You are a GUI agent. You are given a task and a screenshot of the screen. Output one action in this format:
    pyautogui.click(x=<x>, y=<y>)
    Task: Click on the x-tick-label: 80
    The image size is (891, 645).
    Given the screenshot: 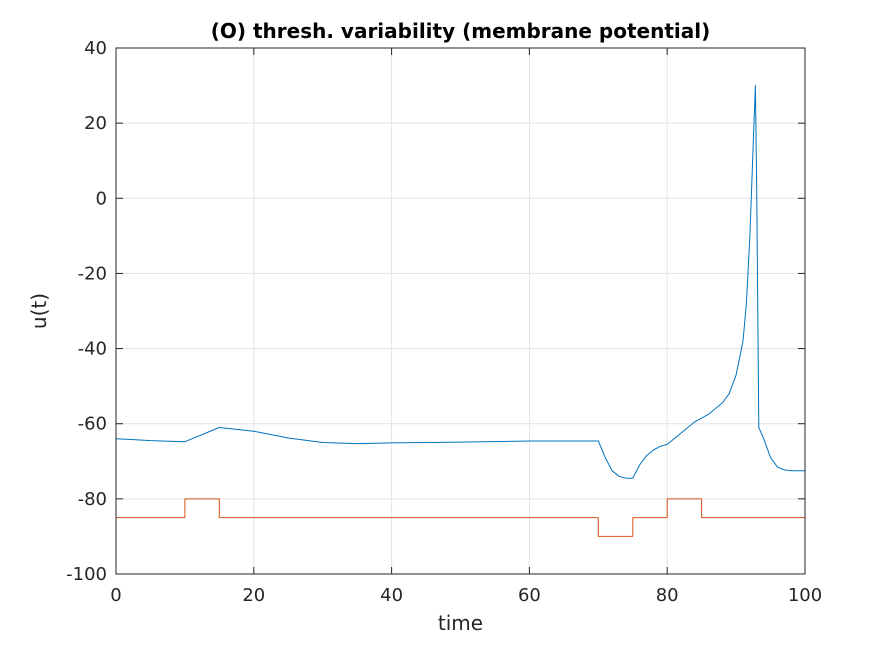 What is the action you would take?
    pyautogui.click(x=667, y=595)
    